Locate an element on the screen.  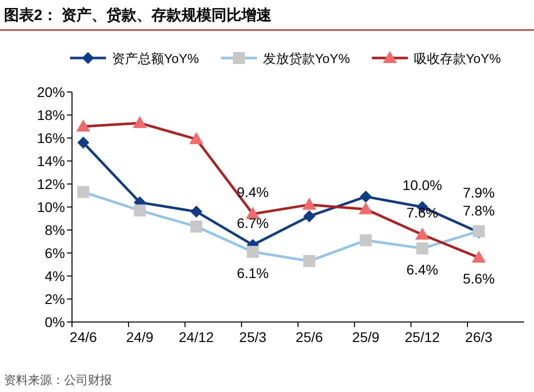
legend-label: 资产总额YoY% is located at coordinates (156, 58).